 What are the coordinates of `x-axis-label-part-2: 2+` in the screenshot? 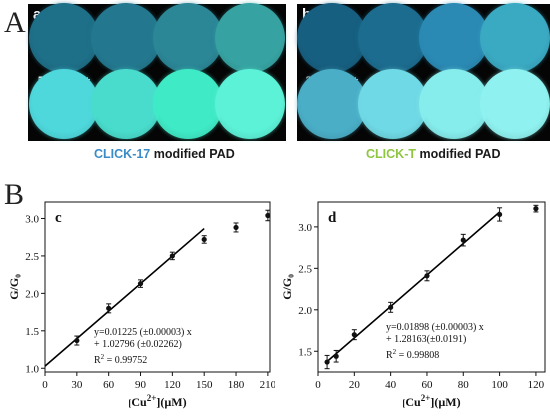 It's located at (426, 398).